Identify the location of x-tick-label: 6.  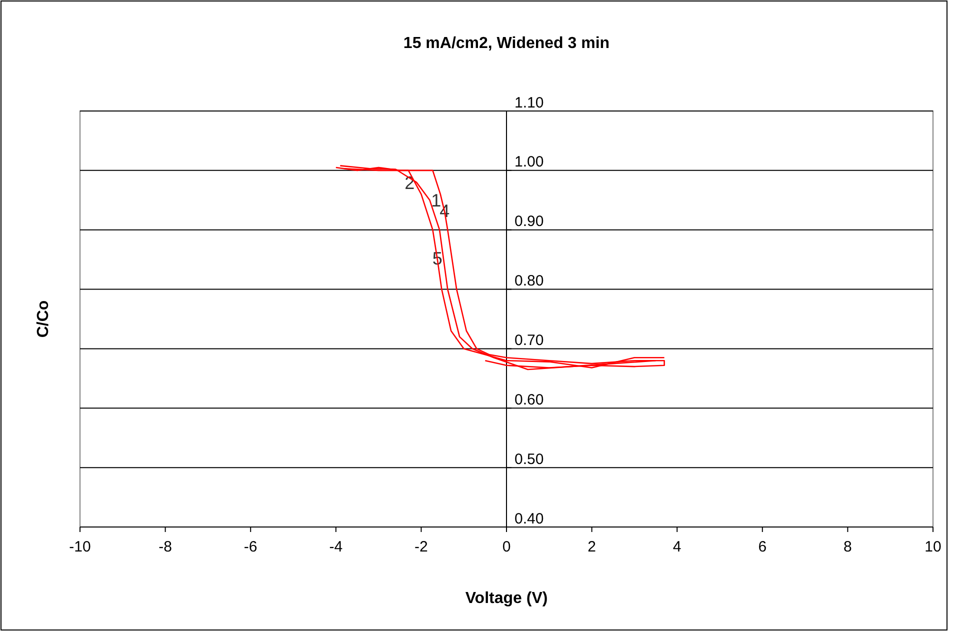
(762, 547).